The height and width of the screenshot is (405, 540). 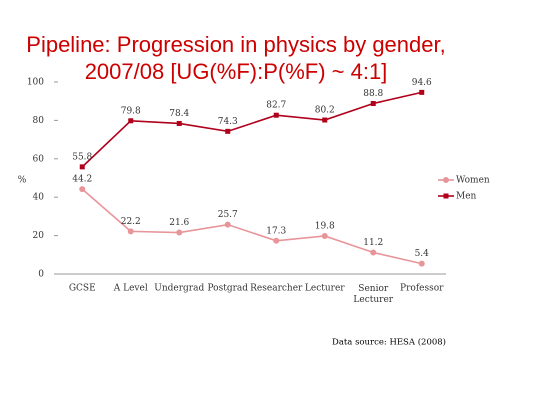 I want to click on x-tick-label: Lecturer, so click(x=325, y=289).